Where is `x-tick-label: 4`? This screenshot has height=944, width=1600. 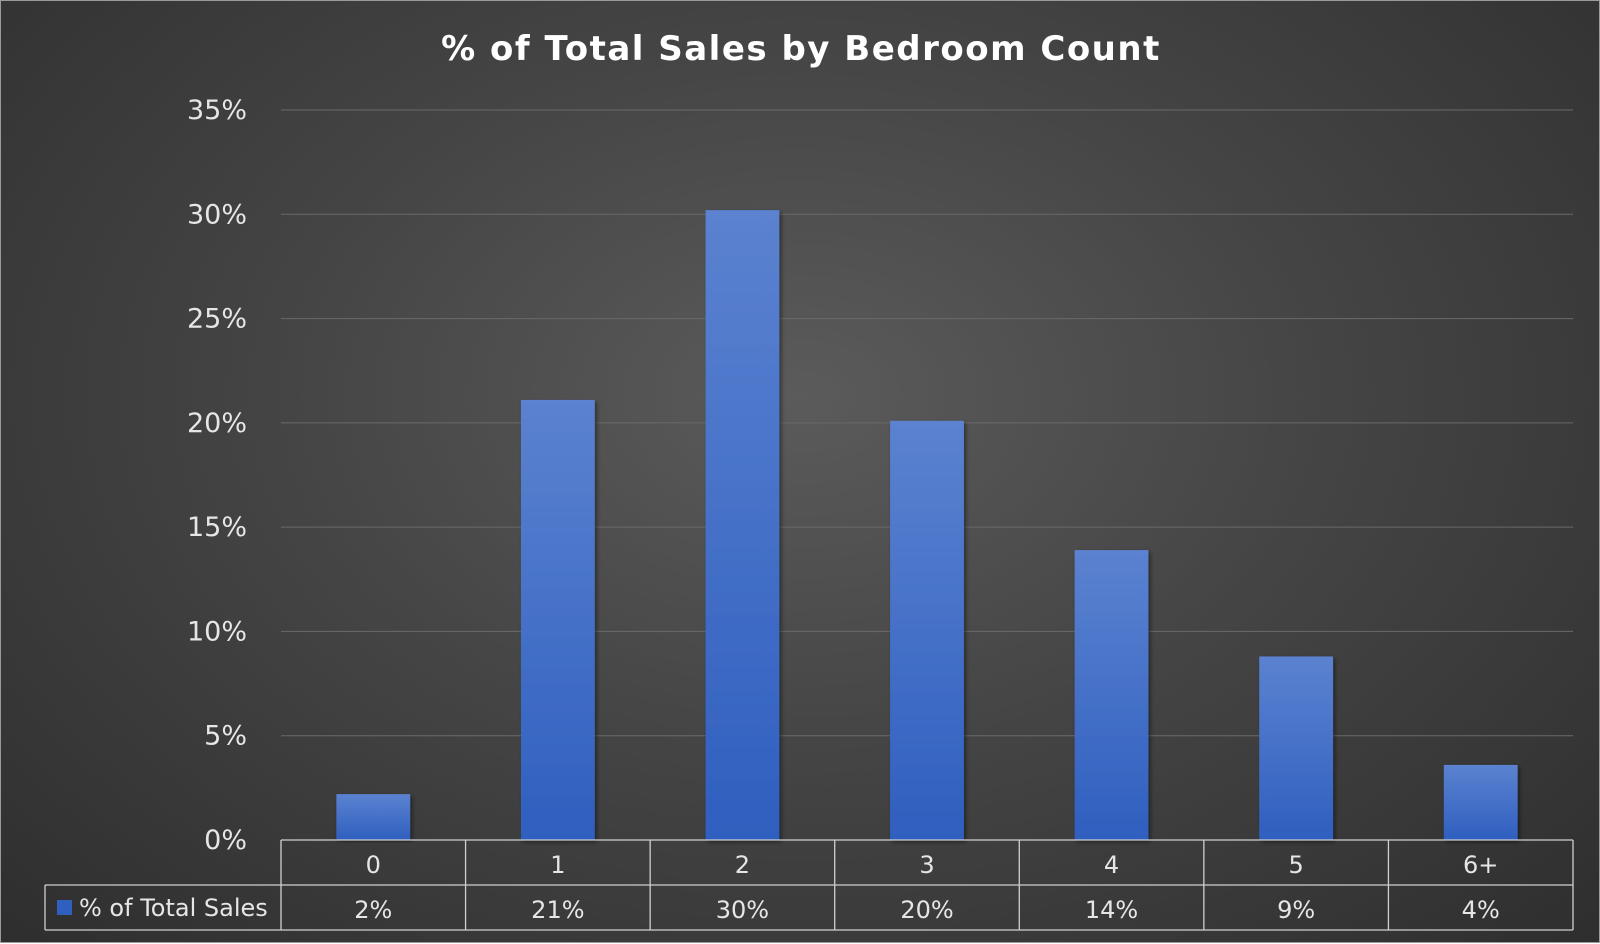
x-tick-label: 4 is located at coordinates (1111, 865).